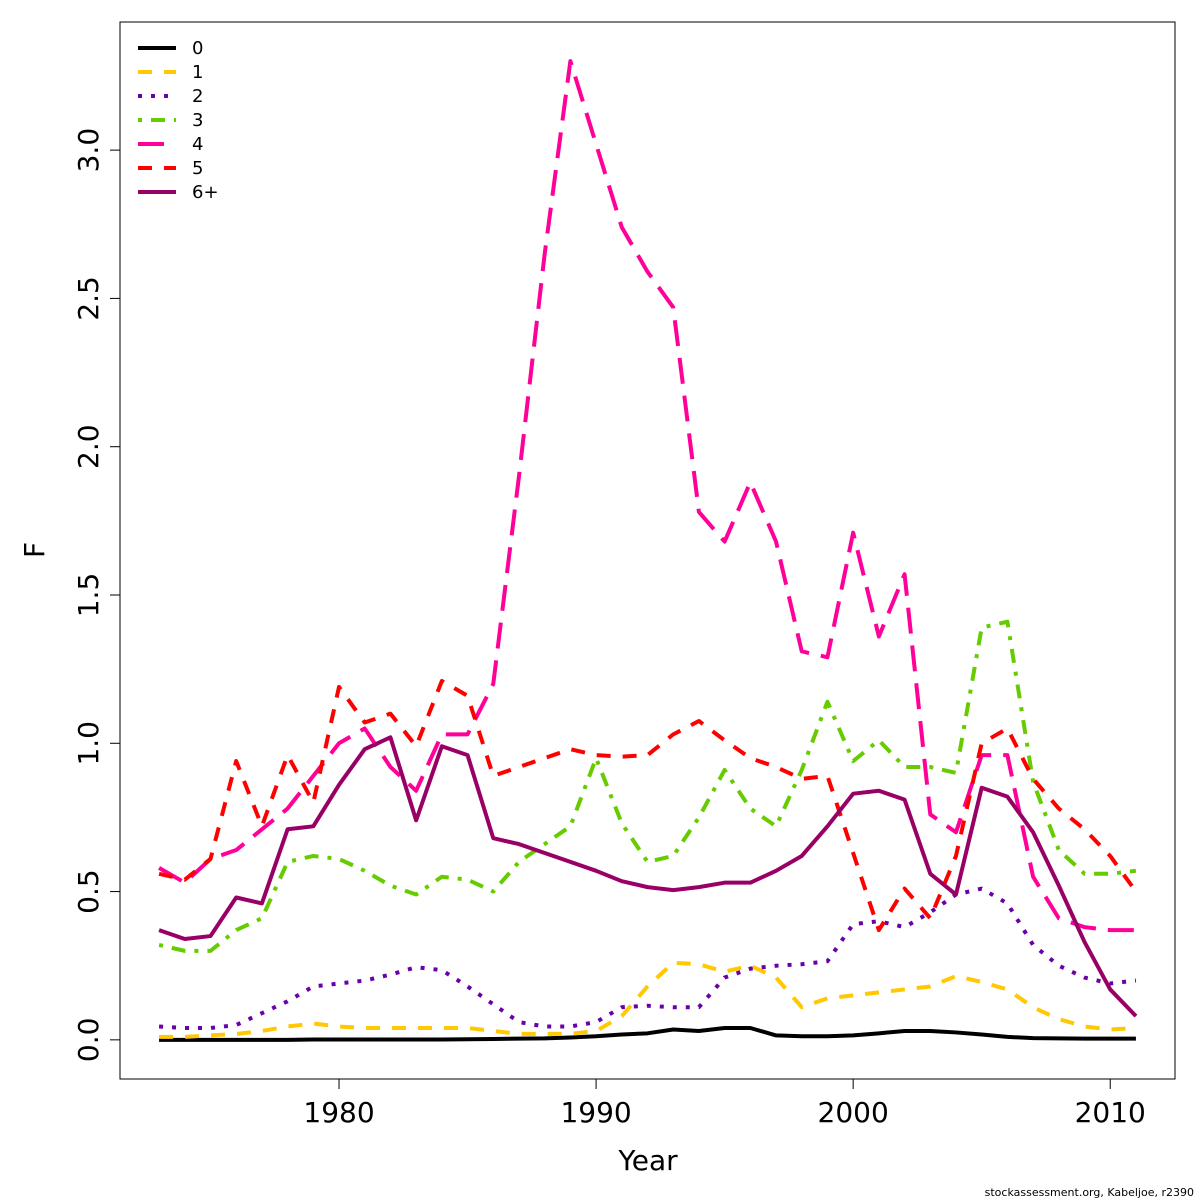  Describe the element at coordinates (197, 72) in the screenshot. I see `legend-label: 1` at that location.